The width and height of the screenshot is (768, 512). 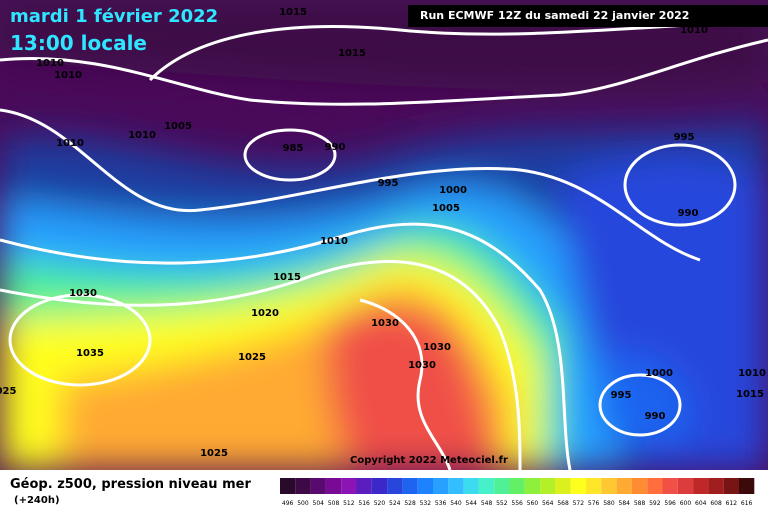 I want to click on time: 13:00 locale, so click(x=78, y=43).